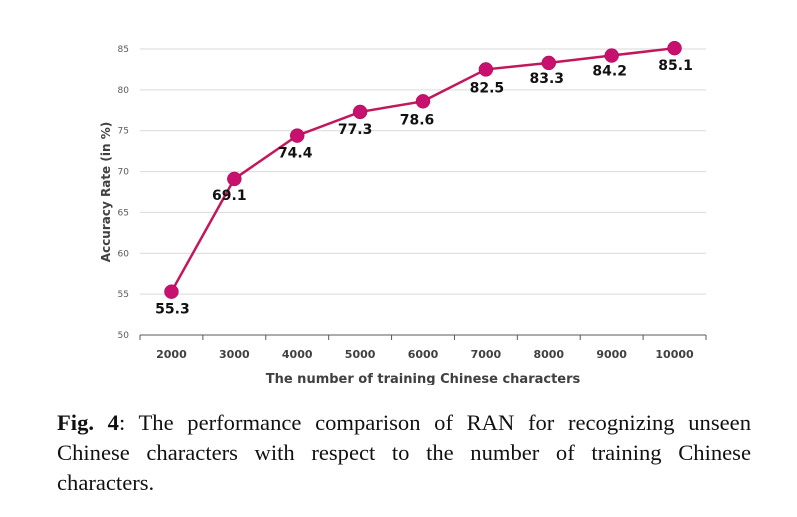 This screenshot has height=517, width=797. I want to click on y-tick-label: 50, so click(124, 336).